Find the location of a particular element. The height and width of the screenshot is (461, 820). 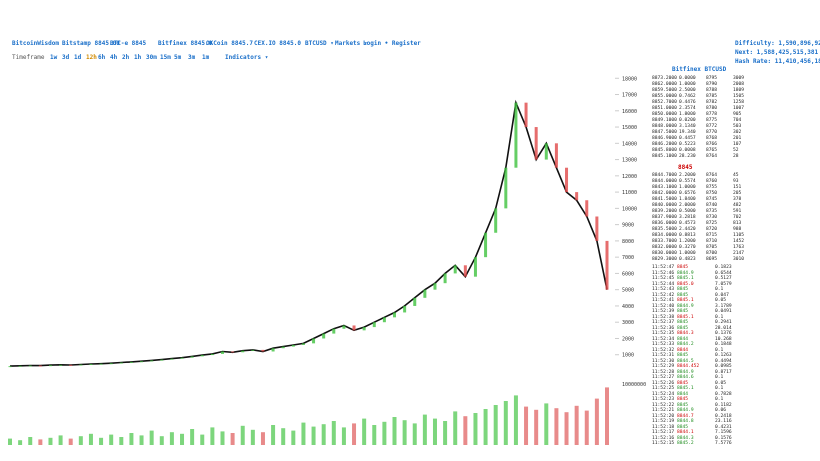

book-cell: 0.4457 is located at coordinates (687, 138).